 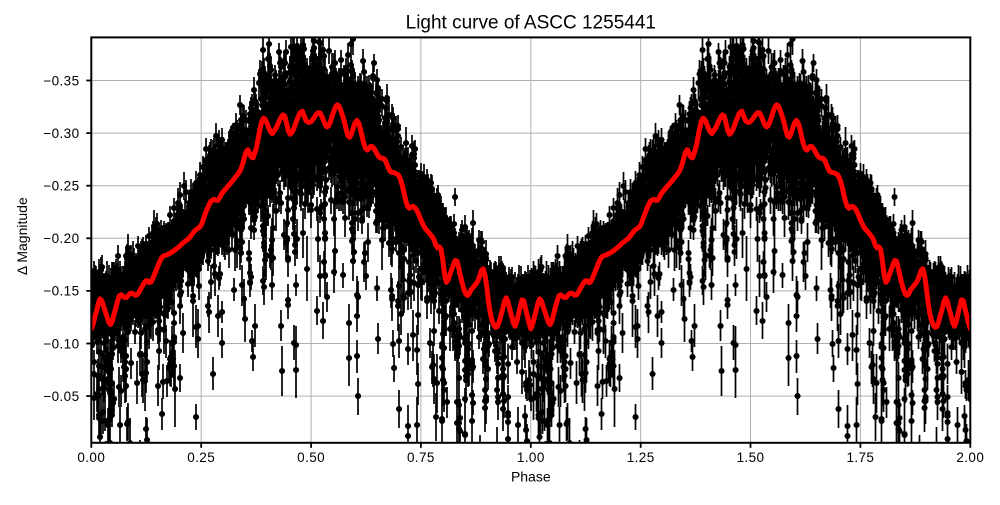 What do you see at coordinates (61, 291) in the screenshot?
I see `svg-text: −0.15` at bounding box center [61, 291].